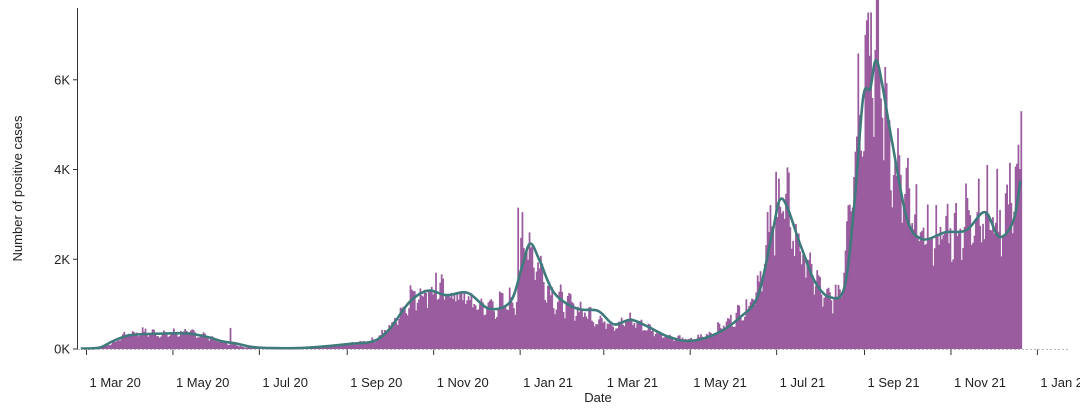 The width and height of the screenshot is (1080, 416). What do you see at coordinates (632, 382) in the screenshot?
I see `x-tick-label: 1 Mar 21` at bounding box center [632, 382].